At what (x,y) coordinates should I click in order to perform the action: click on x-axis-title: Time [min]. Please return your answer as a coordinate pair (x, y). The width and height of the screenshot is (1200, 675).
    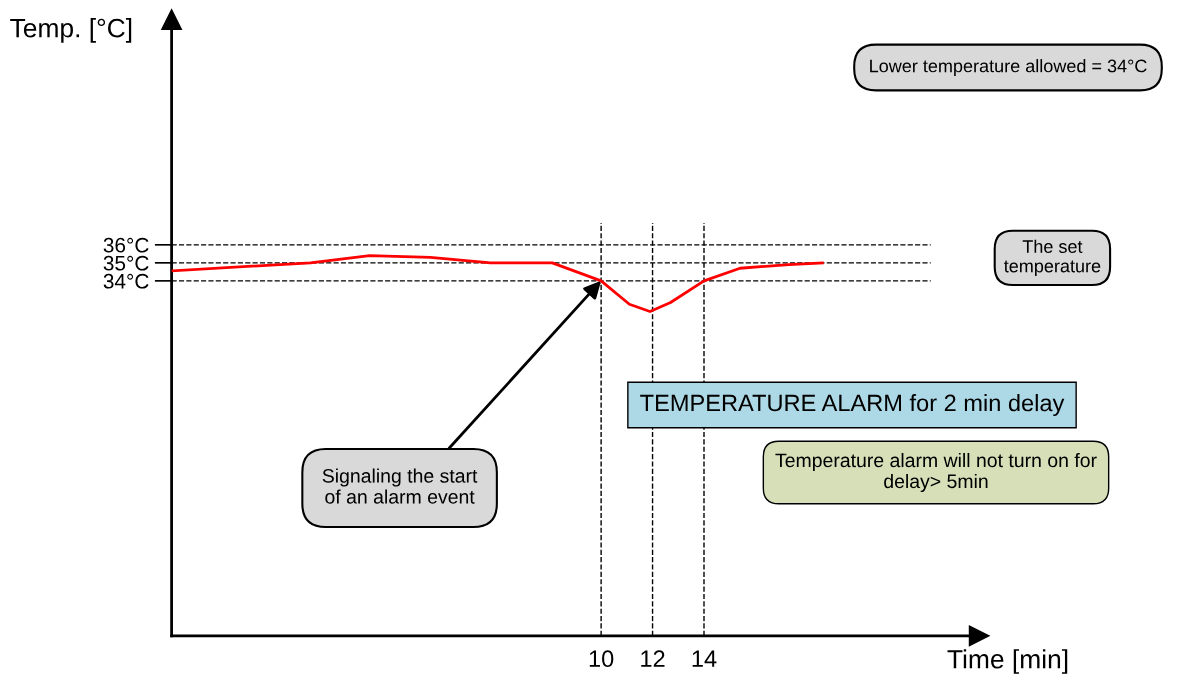
    Looking at the image, I should click on (1007, 661).